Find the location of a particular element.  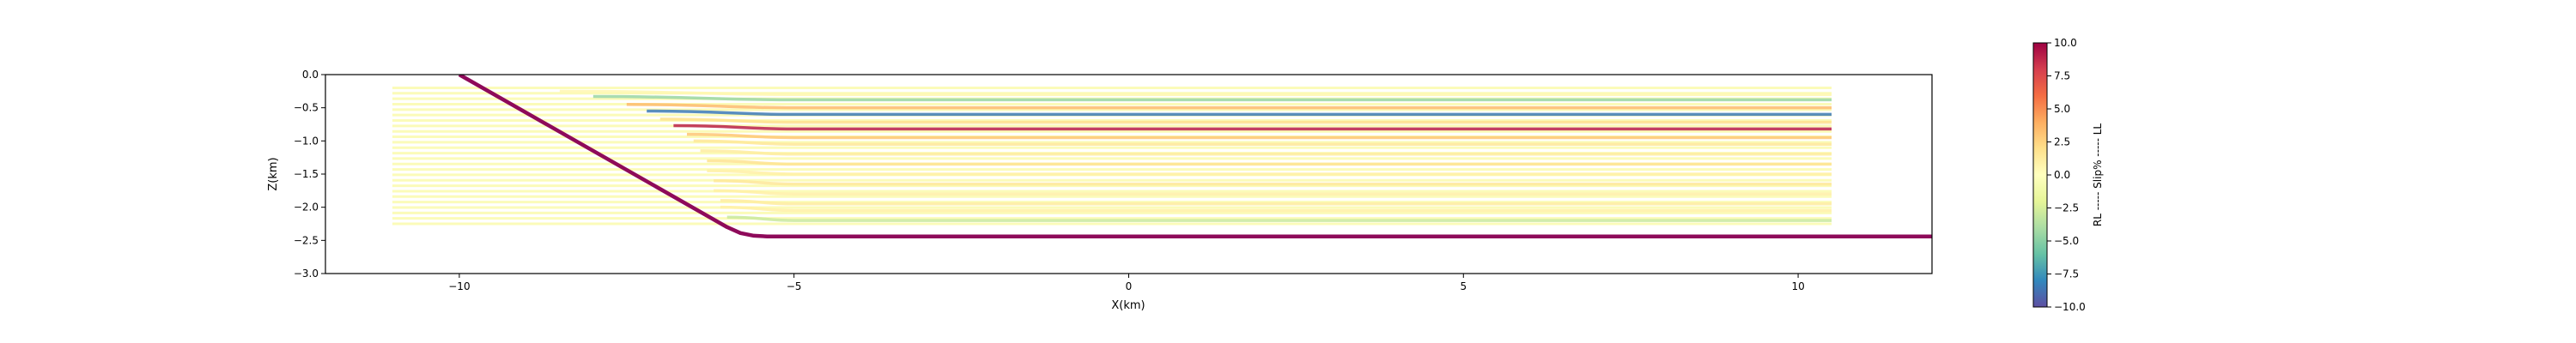

colorbar-tick-label: −2.5 is located at coordinates (2067, 208).